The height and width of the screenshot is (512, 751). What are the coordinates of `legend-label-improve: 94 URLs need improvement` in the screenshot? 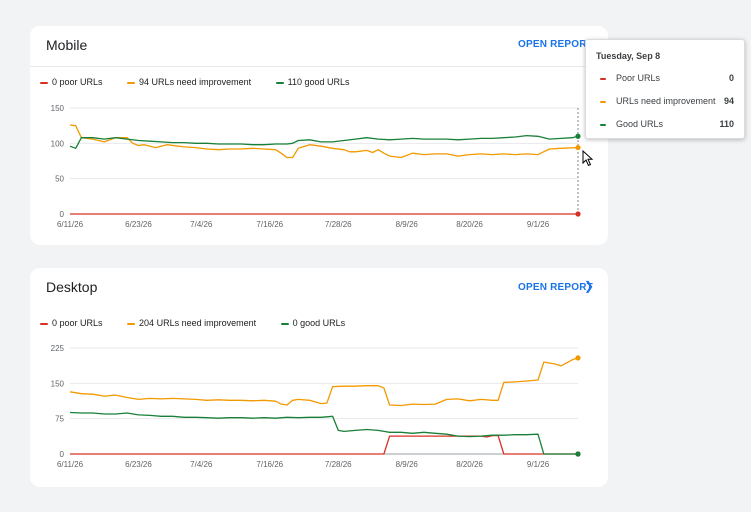 It's located at (195, 82).